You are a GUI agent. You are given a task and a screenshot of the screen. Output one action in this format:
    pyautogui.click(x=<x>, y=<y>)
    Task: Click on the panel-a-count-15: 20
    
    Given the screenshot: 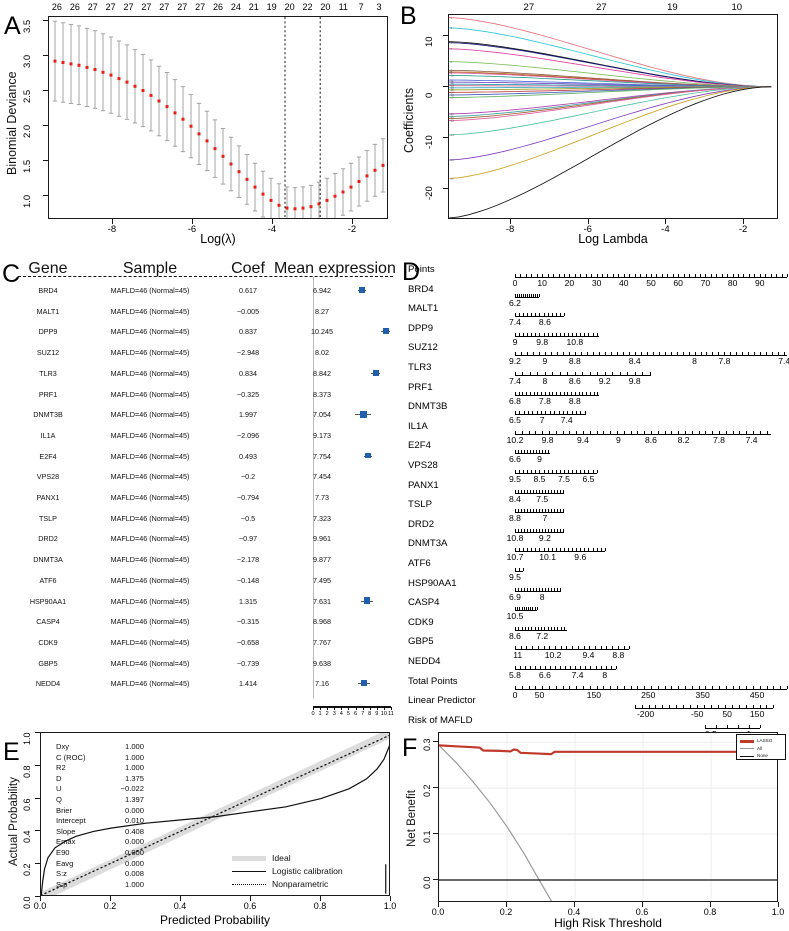 What is the action you would take?
    pyautogui.click(x=325, y=7)
    